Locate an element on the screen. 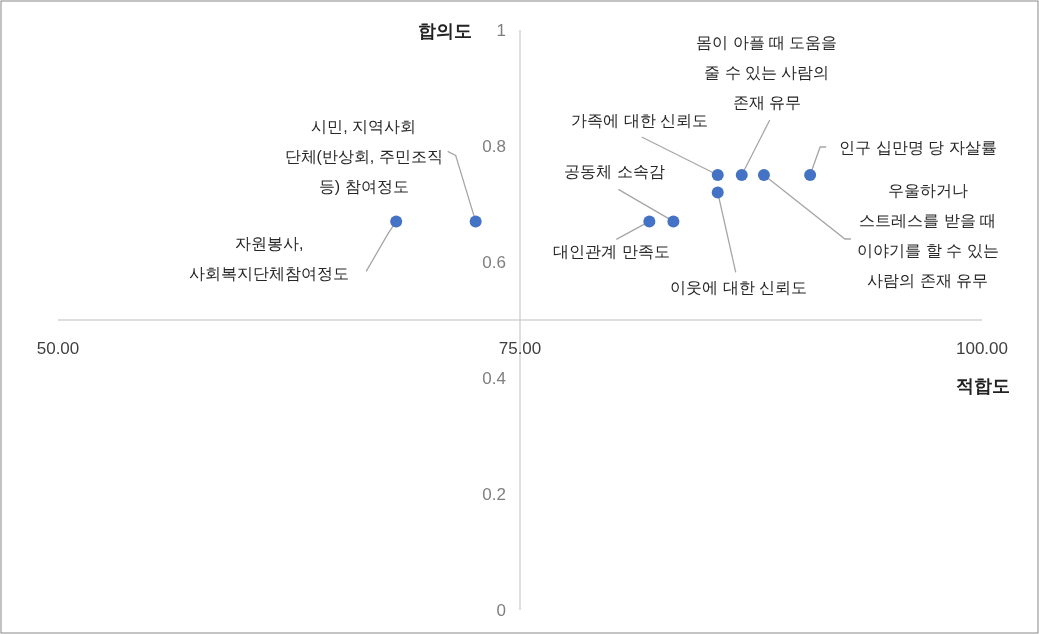 The width and height of the screenshot is (1039, 634). y-tick-label: 0.4 is located at coordinates (494, 378).